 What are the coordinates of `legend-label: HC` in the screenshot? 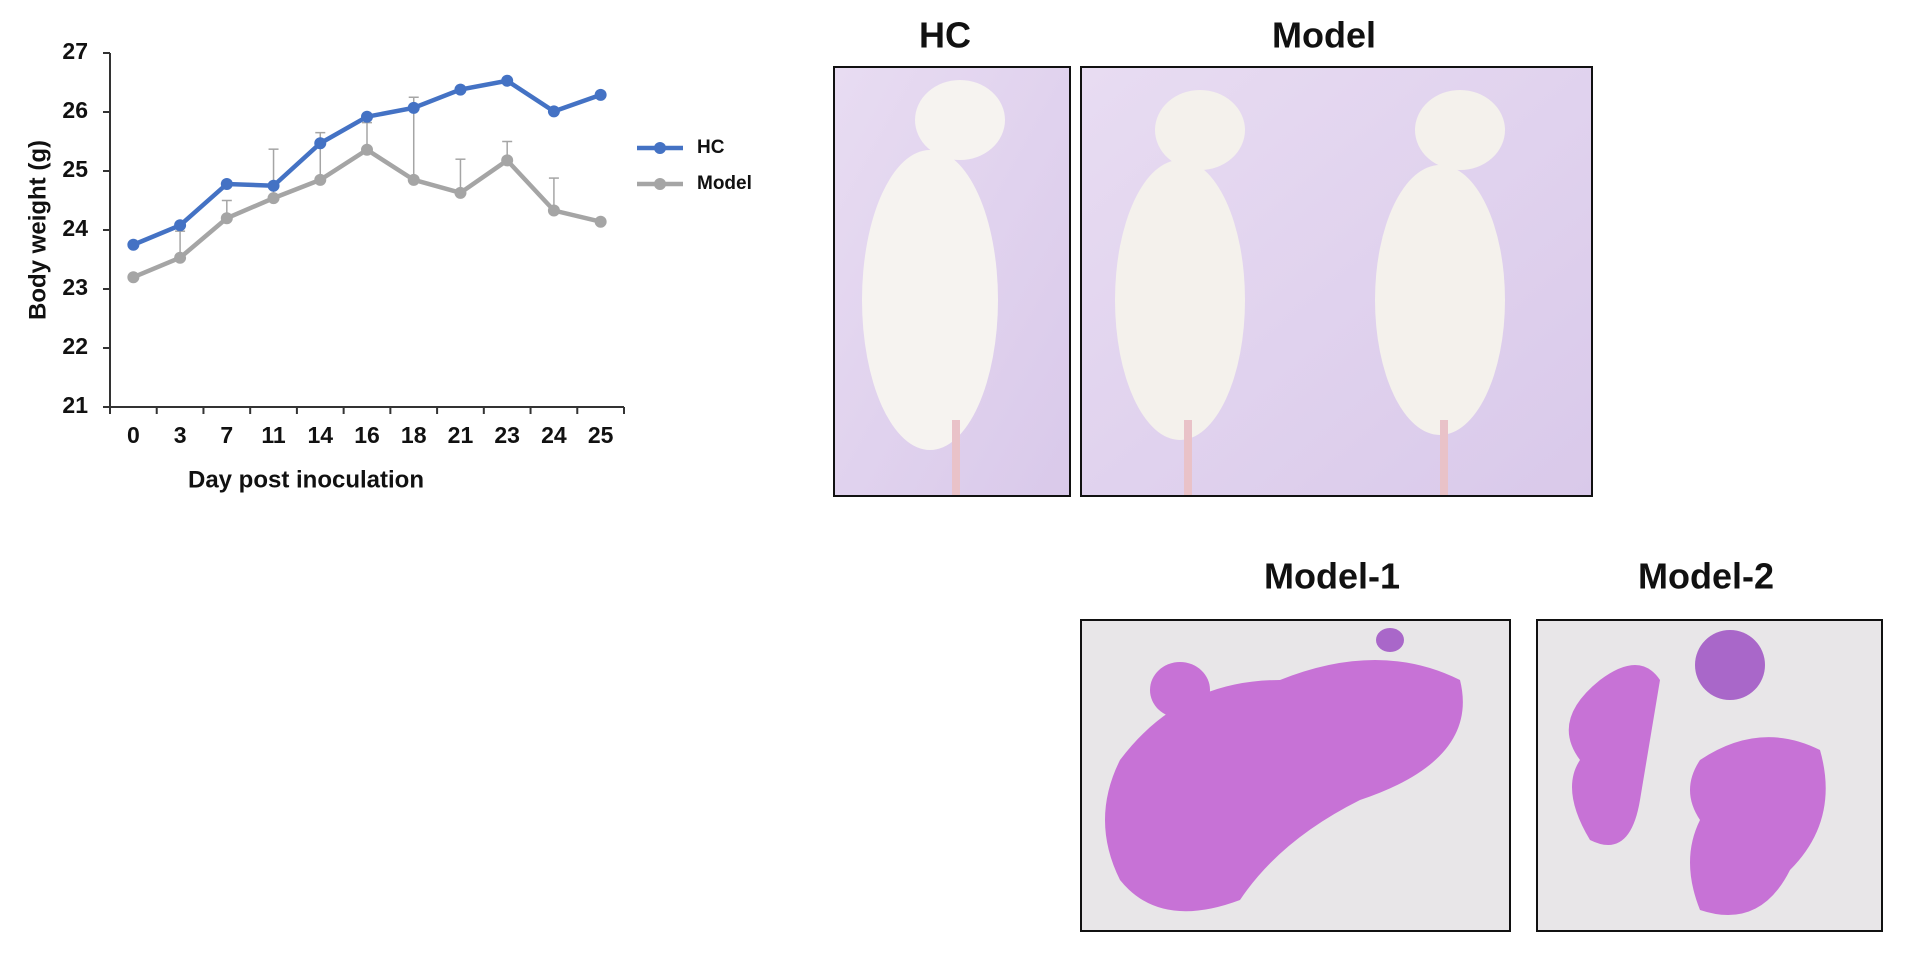 It's located at (711, 147).